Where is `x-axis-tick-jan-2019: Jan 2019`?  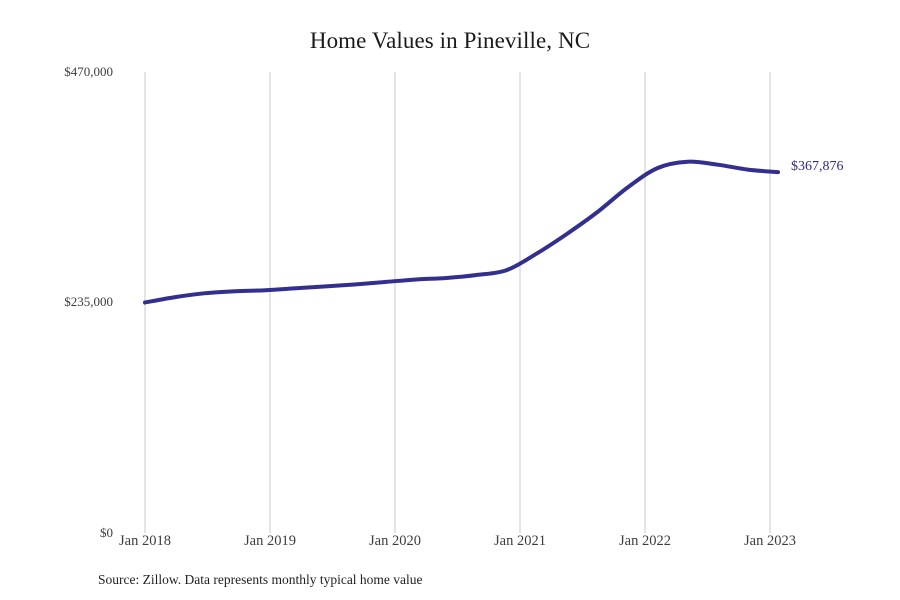
x-axis-tick-jan-2019: Jan 2019 is located at coordinates (270, 541).